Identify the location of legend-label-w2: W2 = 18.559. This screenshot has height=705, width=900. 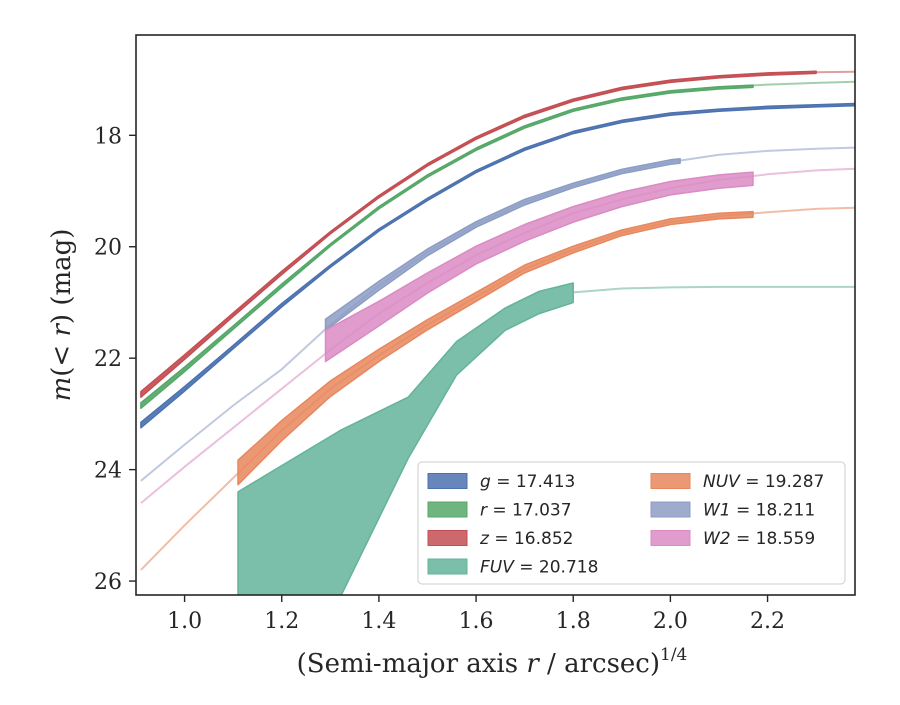
(759, 539).